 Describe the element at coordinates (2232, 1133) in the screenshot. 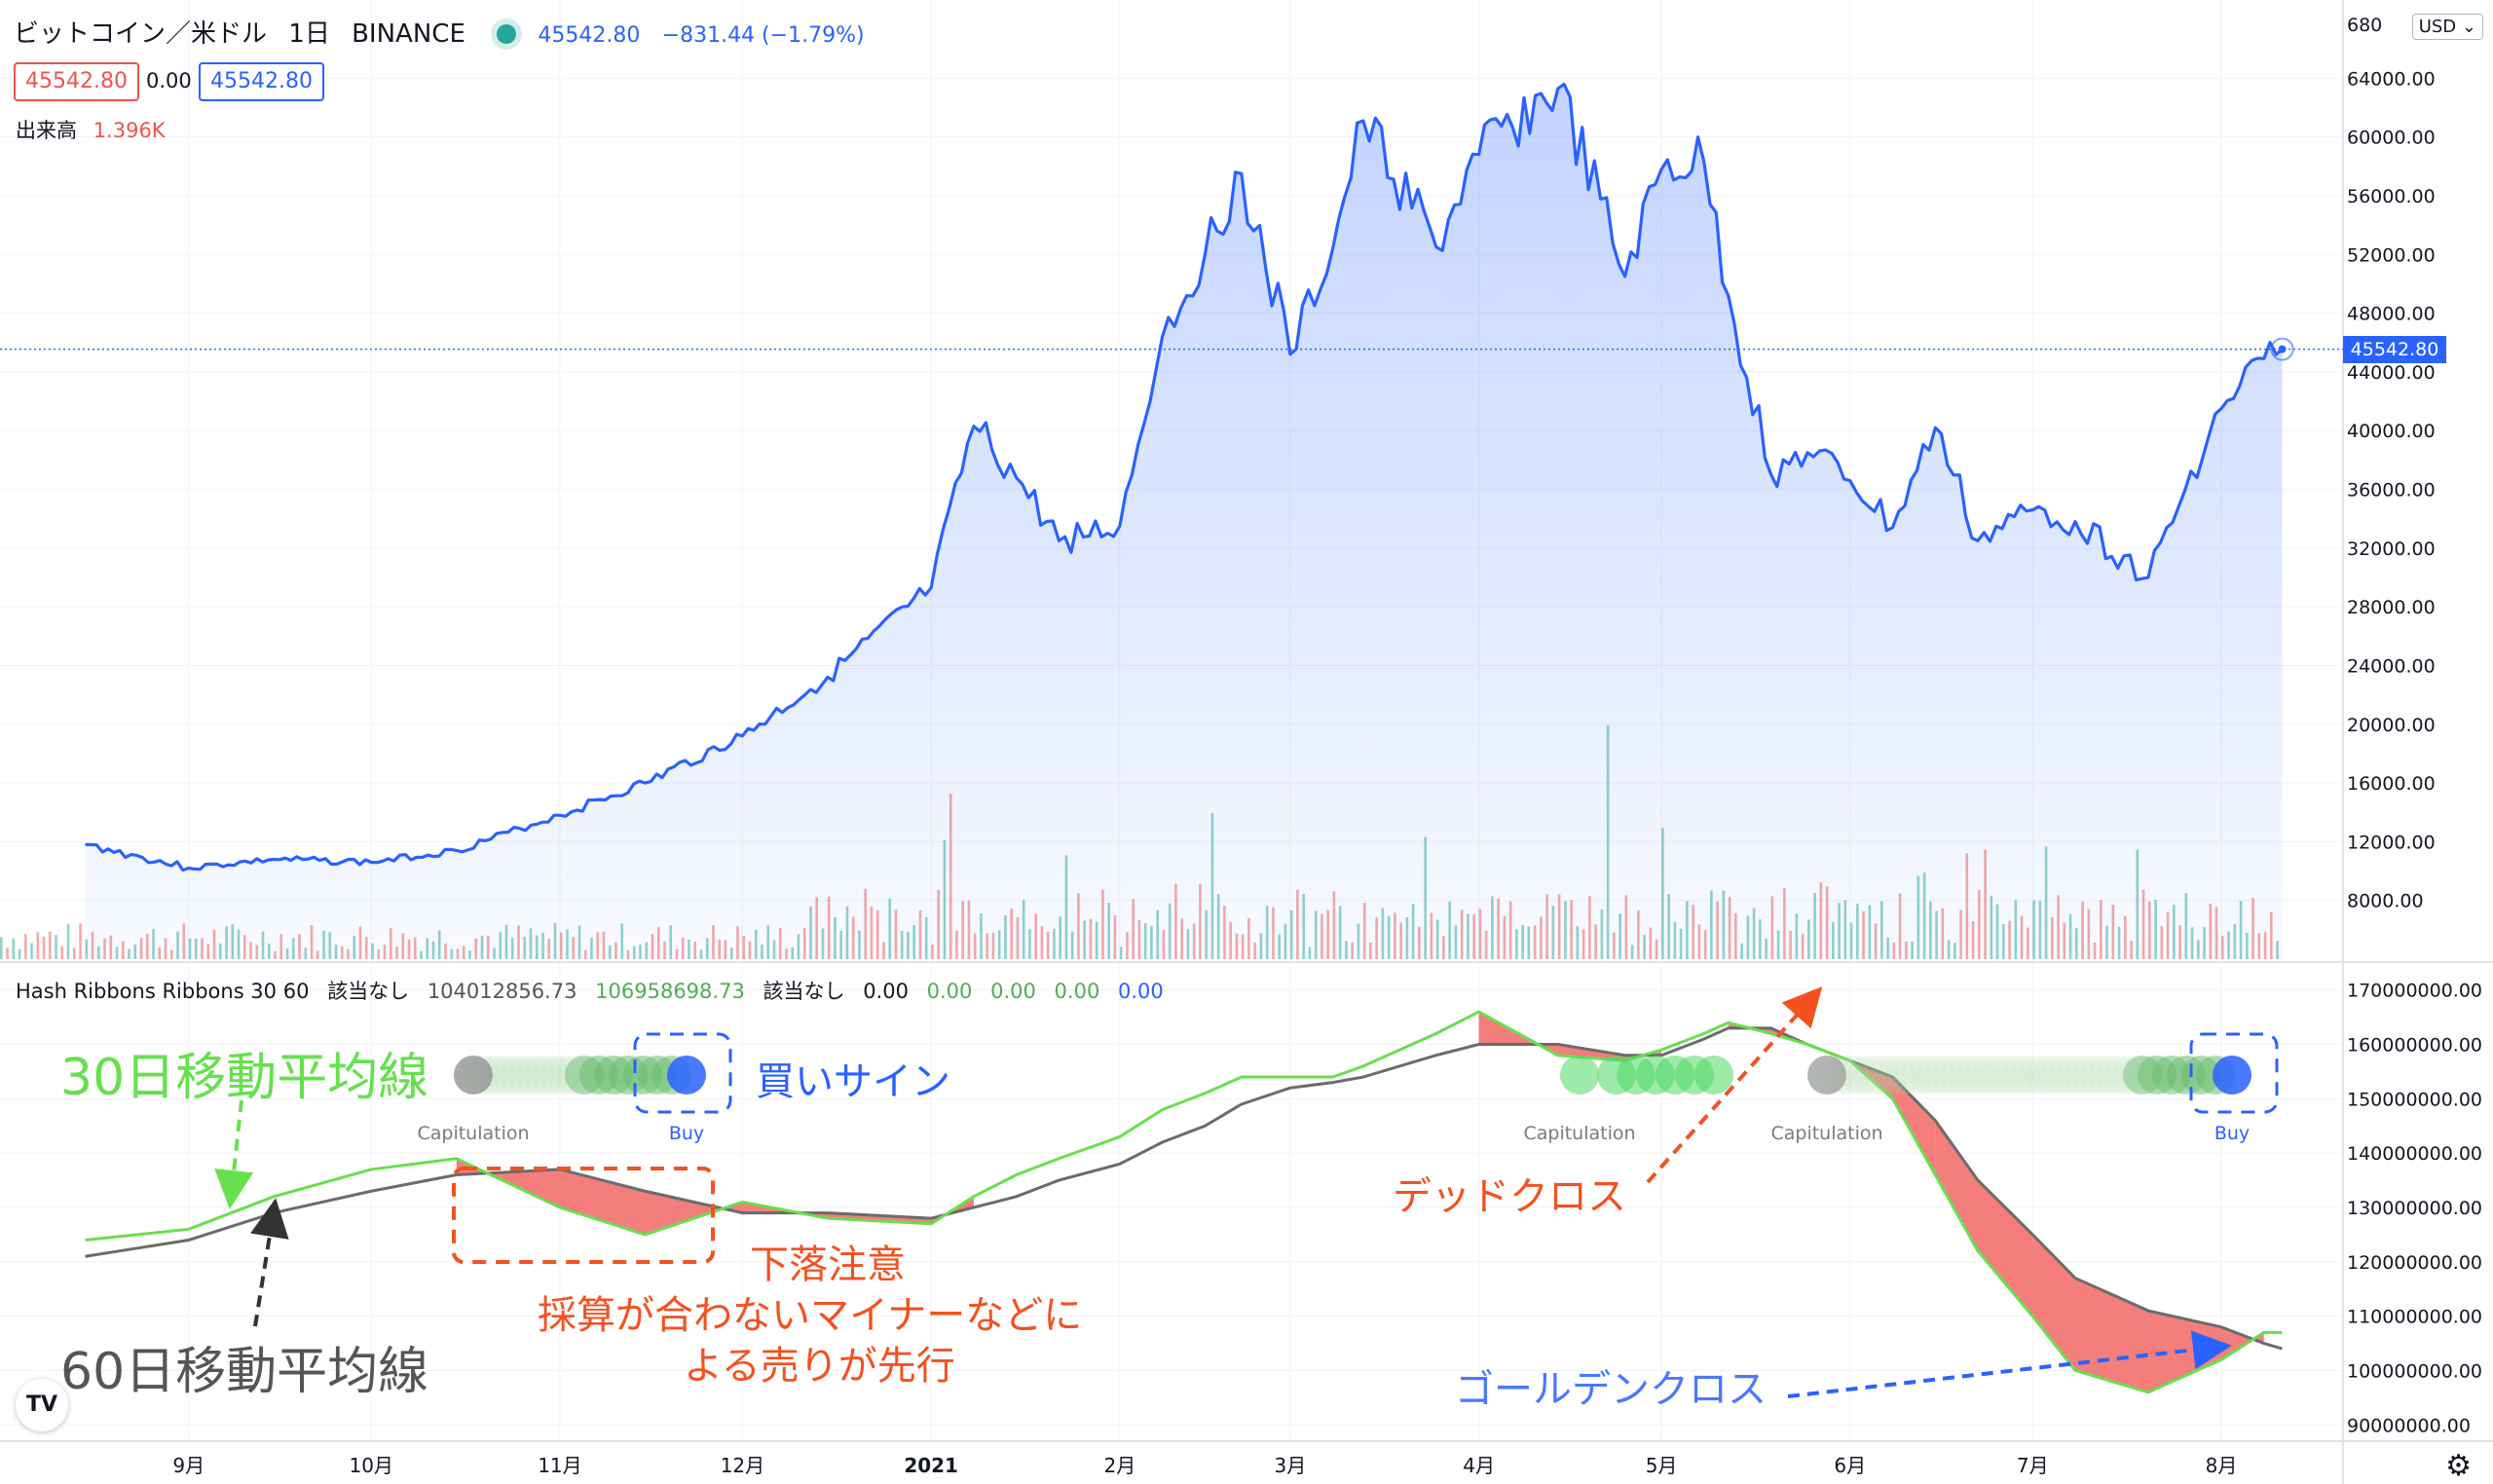

I see `buy-label: Buy` at that location.